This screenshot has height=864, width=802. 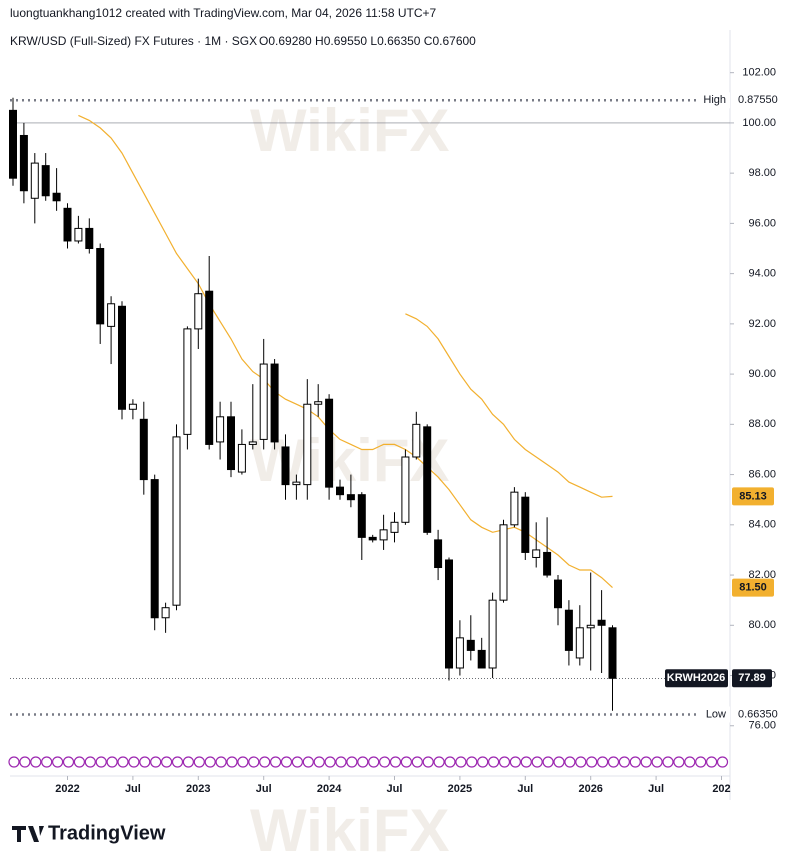 What do you see at coordinates (721, 789) in the screenshot?
I see `x-tick-label: 202` at bounding box center [721, 789].